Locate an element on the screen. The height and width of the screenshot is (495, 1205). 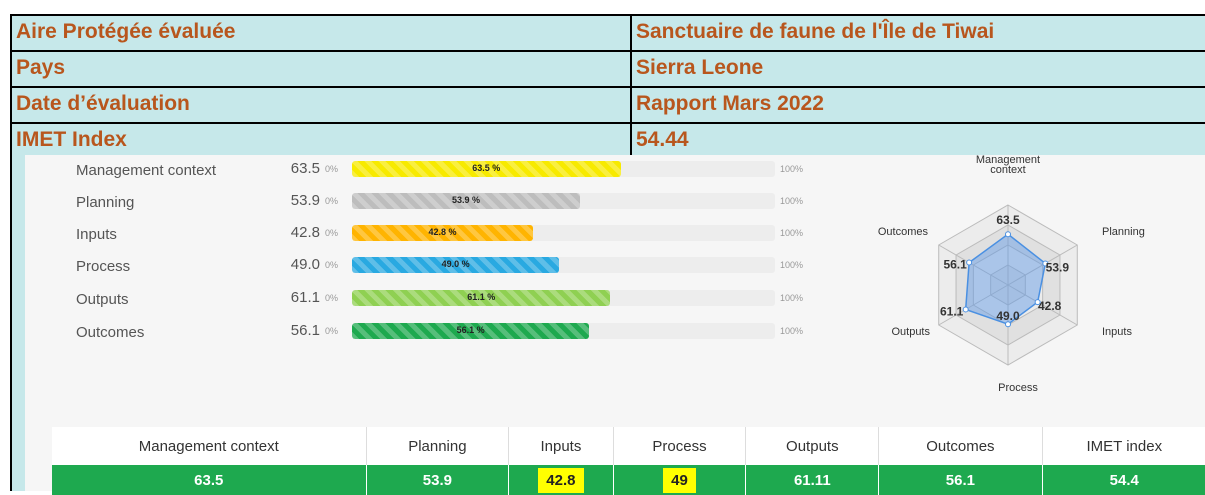
bar-value: 49.0 is located at coordinates (305, 264).